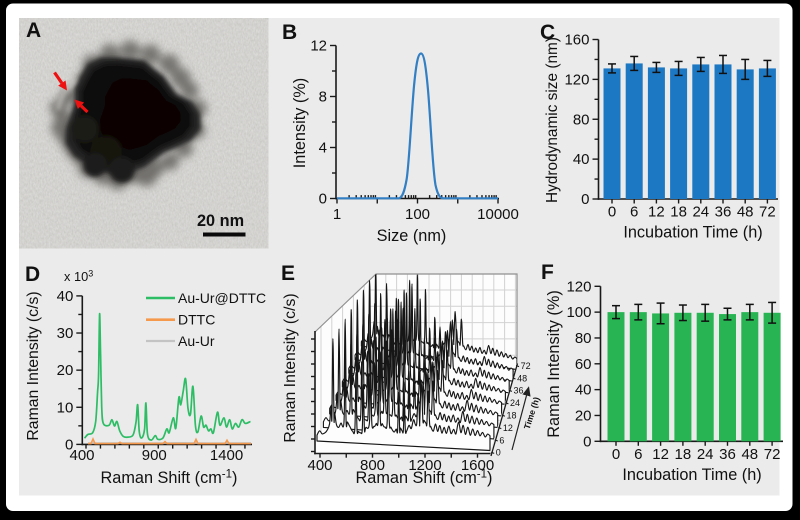 The image size is (800, 520). I want to click on svg-text: 1, so click(337, 214).